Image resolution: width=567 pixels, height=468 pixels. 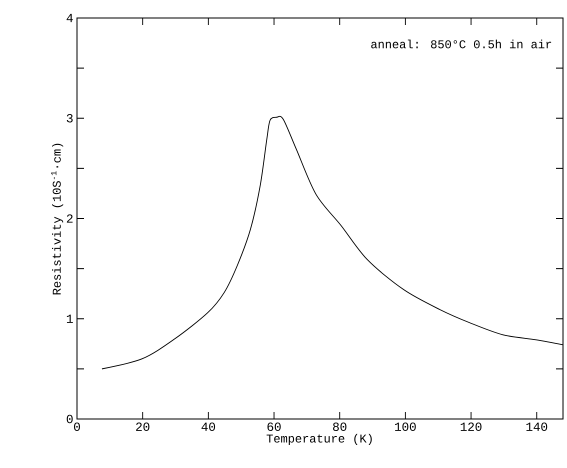 What do you see at coordinates (274, 426) in the screenshot?
I see `x-tick-label: 60` at bounding box center [274, 426].